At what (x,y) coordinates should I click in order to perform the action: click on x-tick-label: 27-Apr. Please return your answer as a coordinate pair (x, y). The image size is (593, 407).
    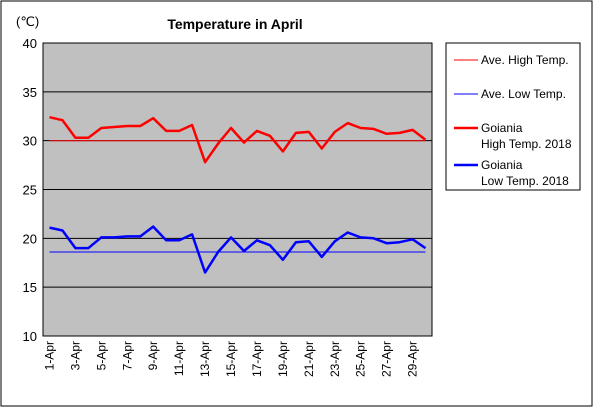
    Looking at the image, I should click on (387, 359).